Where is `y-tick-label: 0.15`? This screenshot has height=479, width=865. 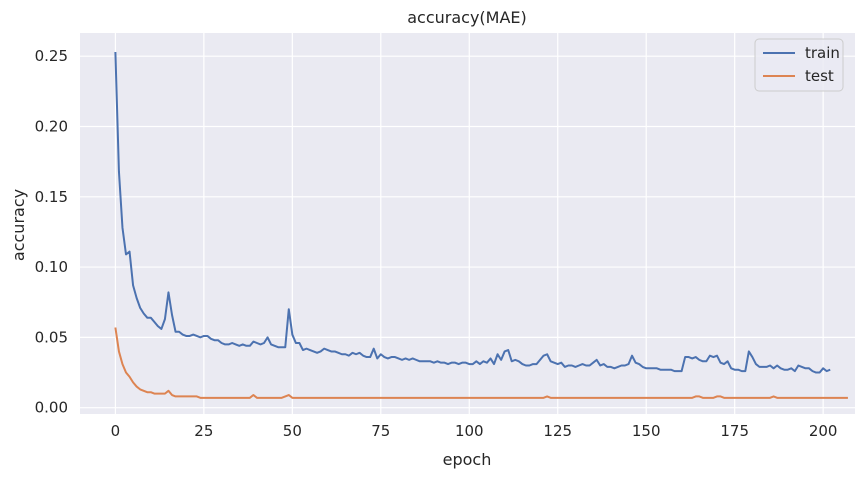 y-tick-label: 0.15 is located at coordinates (51, 197).